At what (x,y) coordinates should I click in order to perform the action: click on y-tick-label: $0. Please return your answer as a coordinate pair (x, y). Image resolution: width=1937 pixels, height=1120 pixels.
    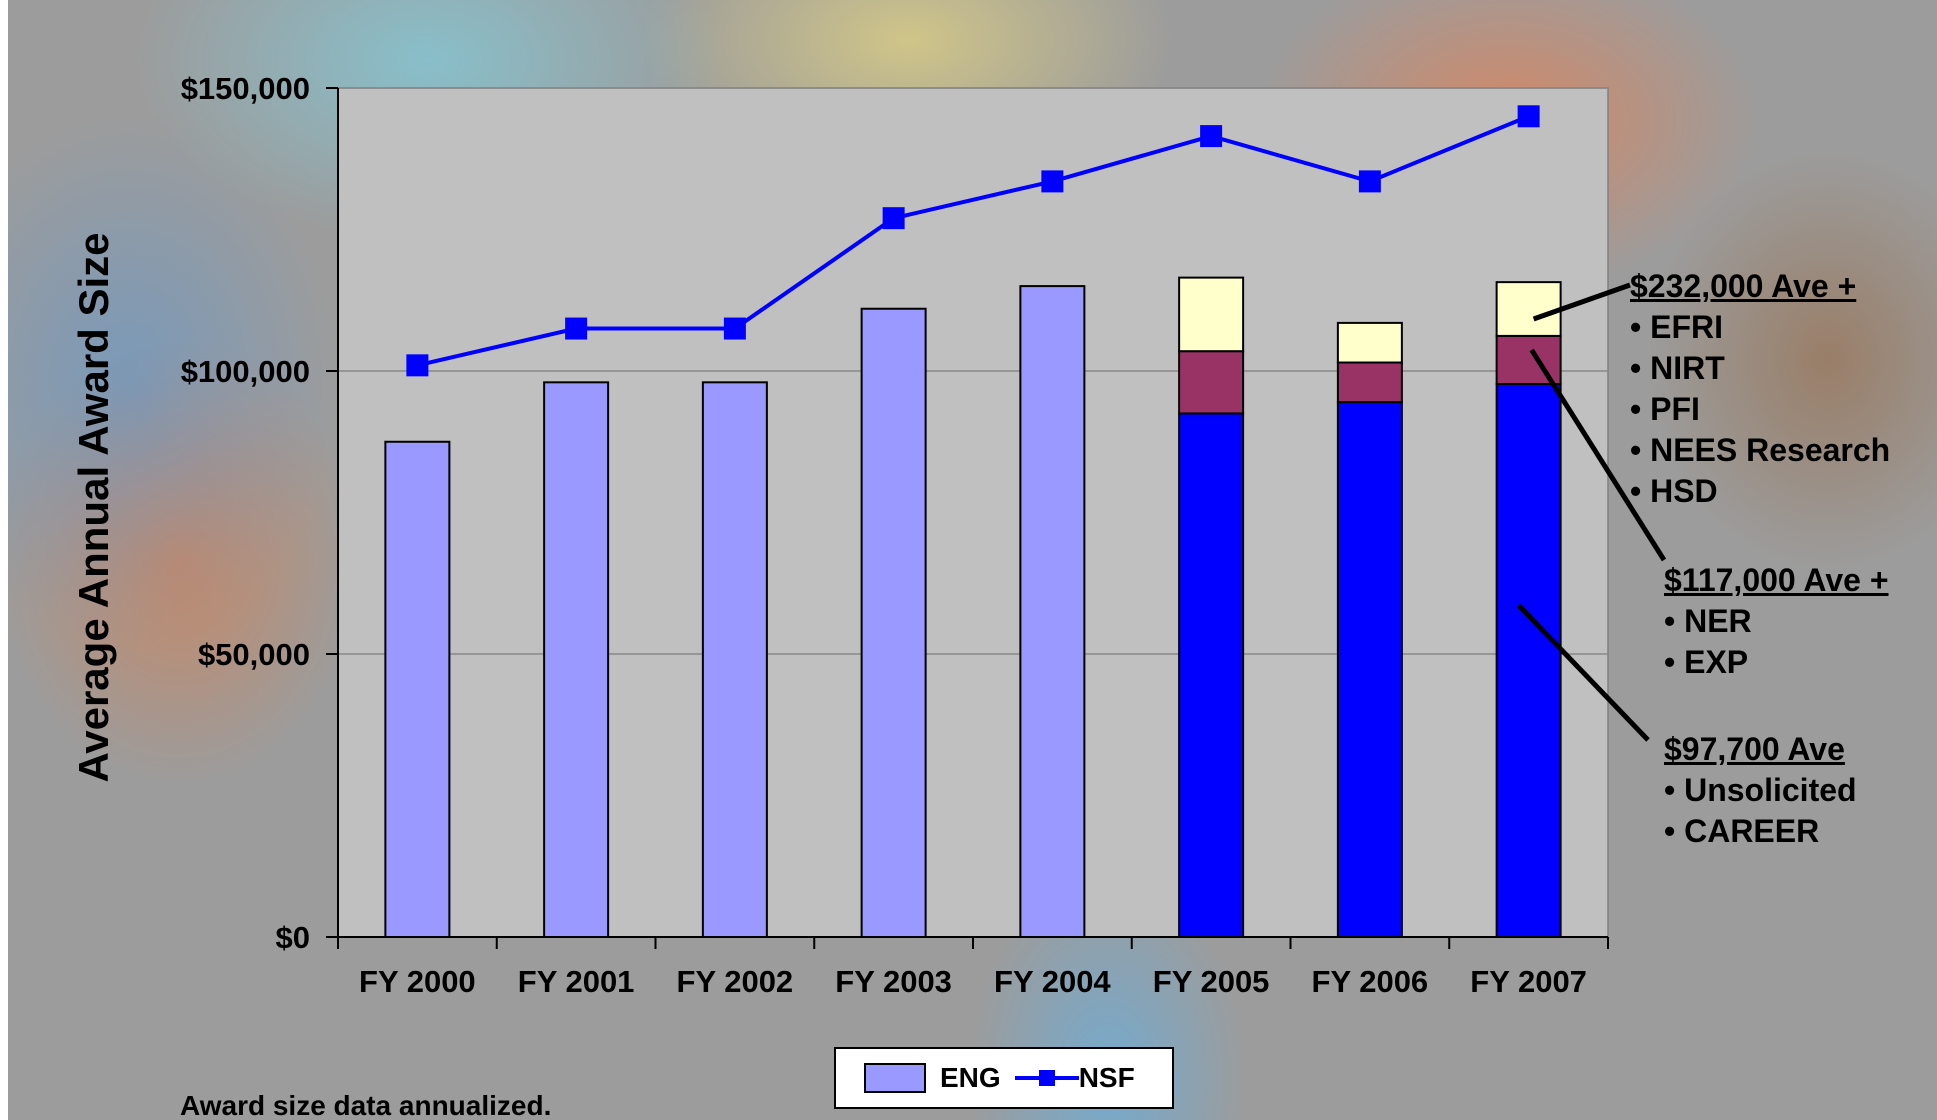
    Looking at the image, I should click on (293, 937).